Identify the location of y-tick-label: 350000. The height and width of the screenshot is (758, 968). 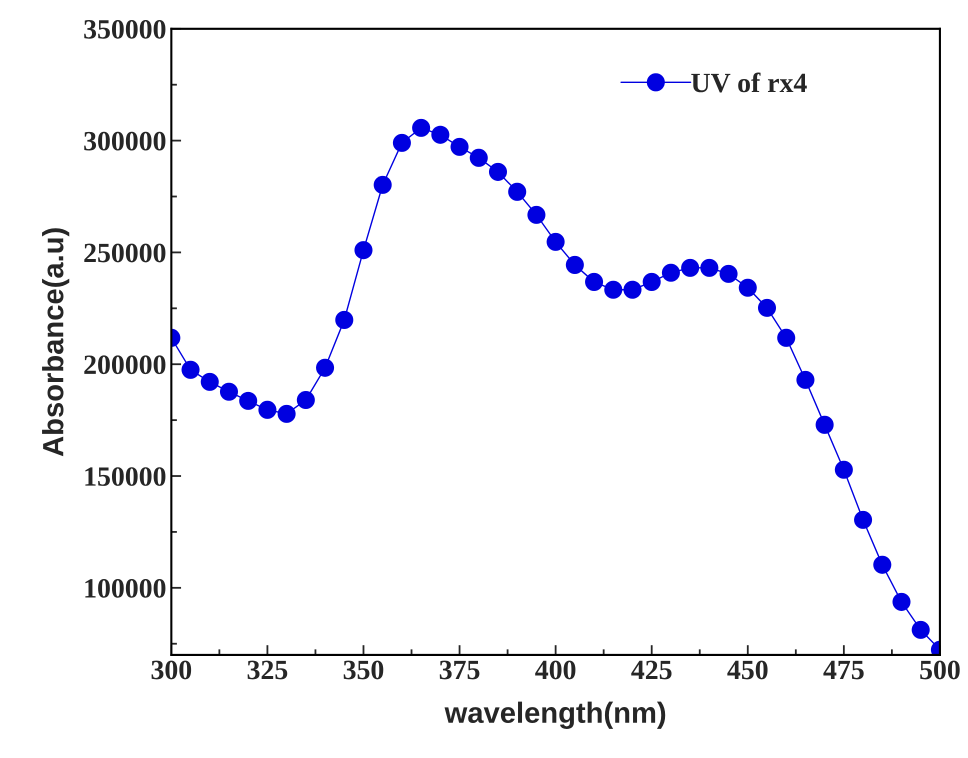
(125, 29).